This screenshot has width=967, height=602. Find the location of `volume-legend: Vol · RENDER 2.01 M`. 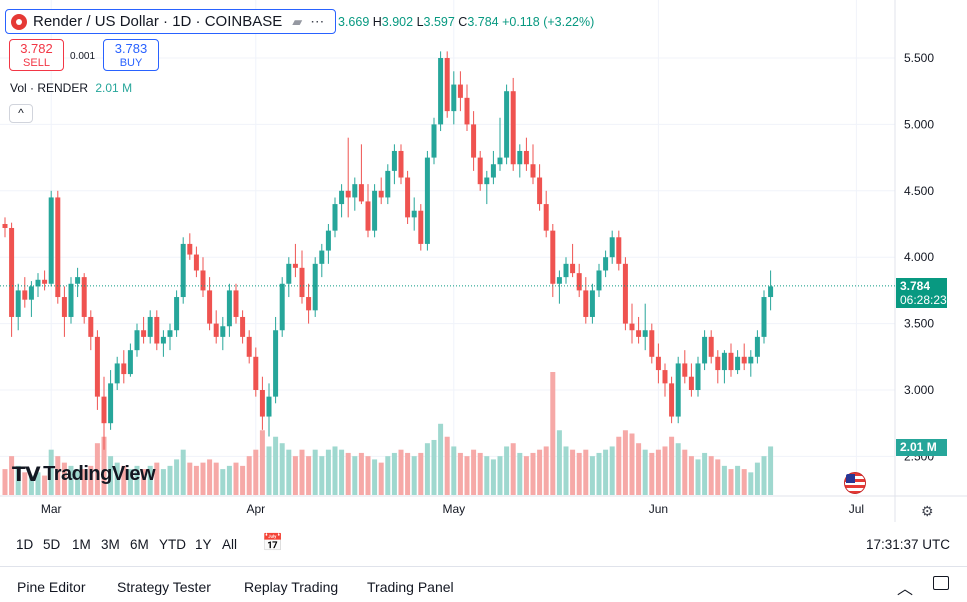

volume-legend: Vol · RENDER 2.01 M is located at coordinates (71, 88).